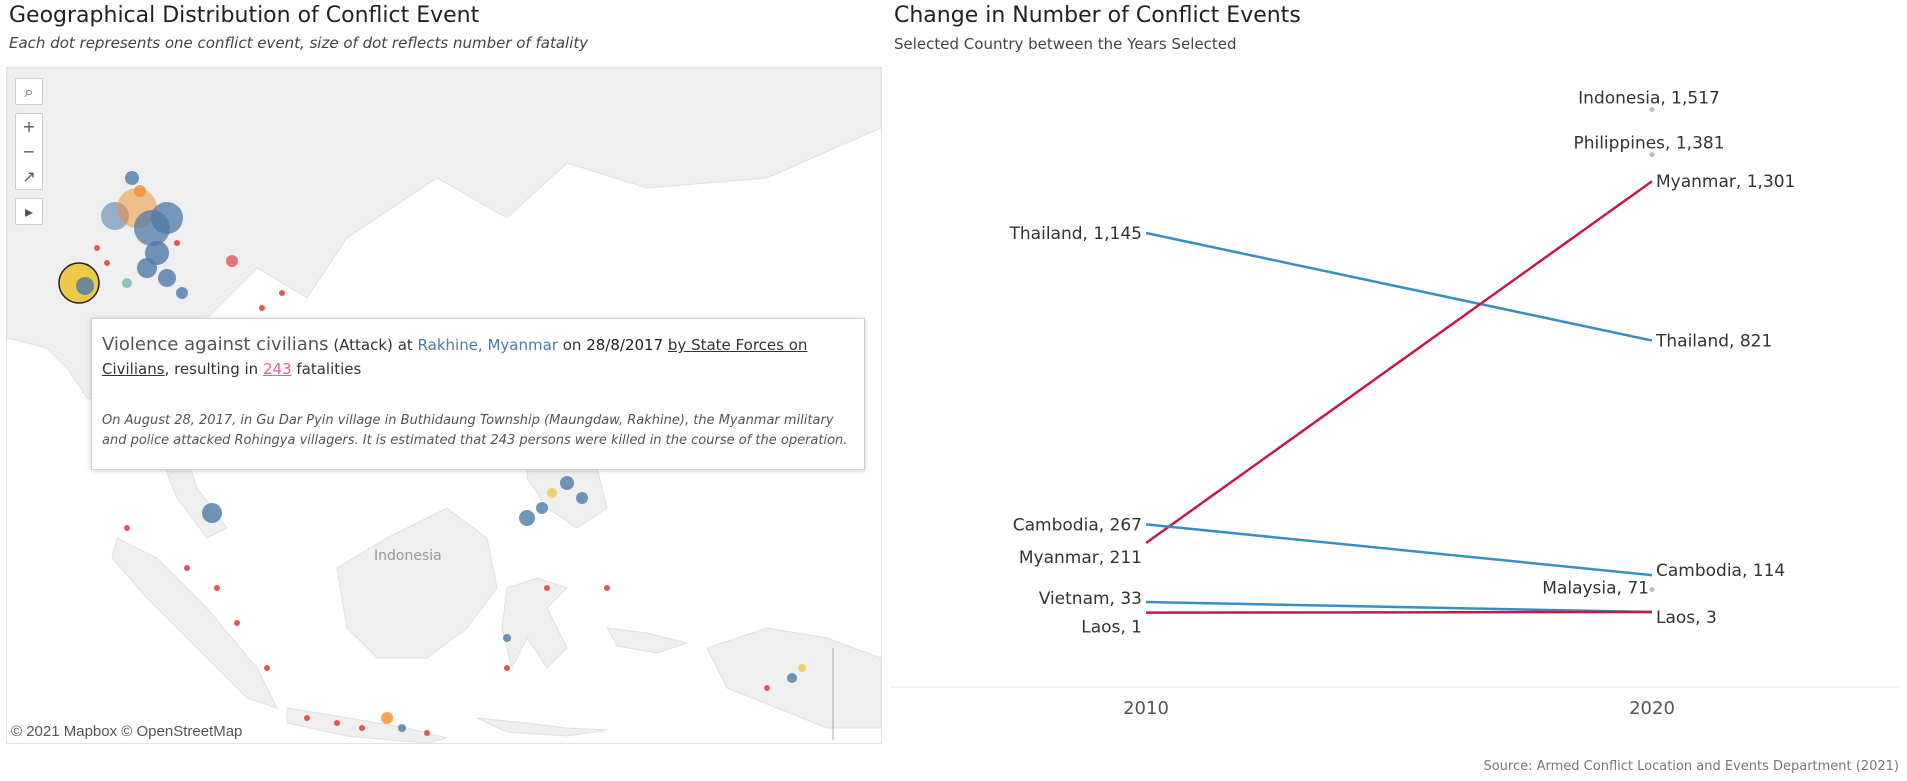 This screenshot has height=781, width=1907. I want to click on series-line-vietnam, so click(1399, 607).